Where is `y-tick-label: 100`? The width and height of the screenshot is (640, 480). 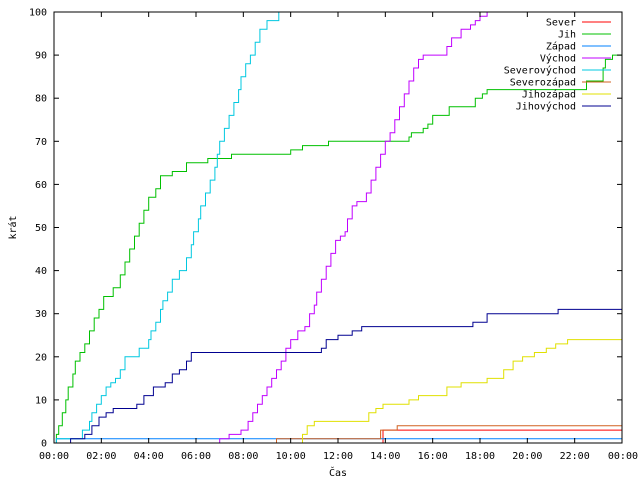 y-tick-label: 100 is located at coordinates (38, 13).